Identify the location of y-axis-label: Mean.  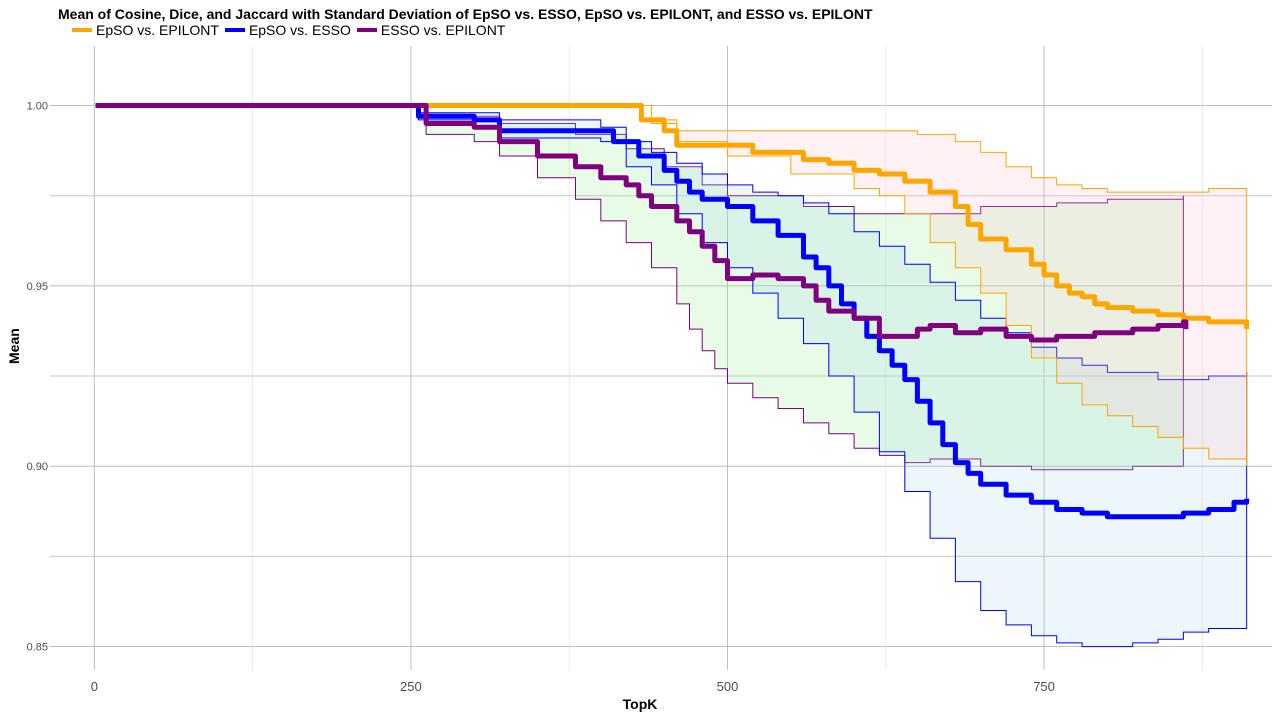
(14, 346).